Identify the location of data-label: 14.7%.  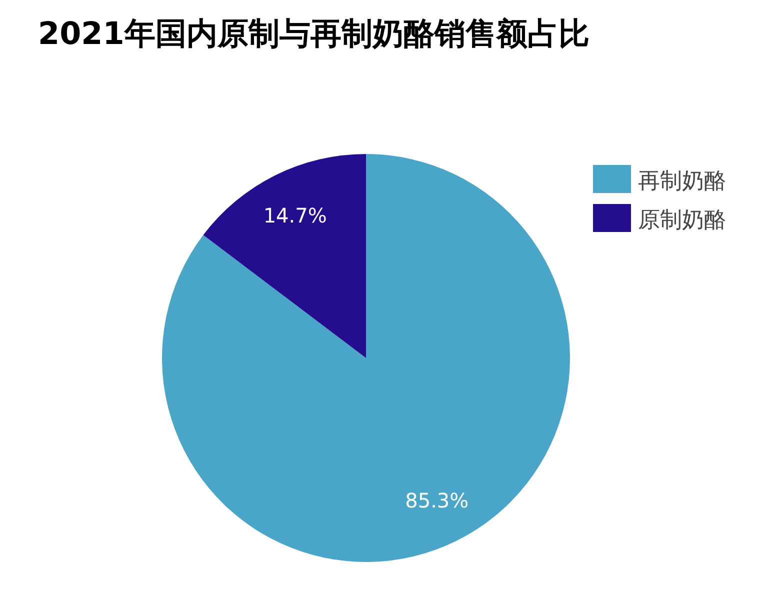
(295, 216).